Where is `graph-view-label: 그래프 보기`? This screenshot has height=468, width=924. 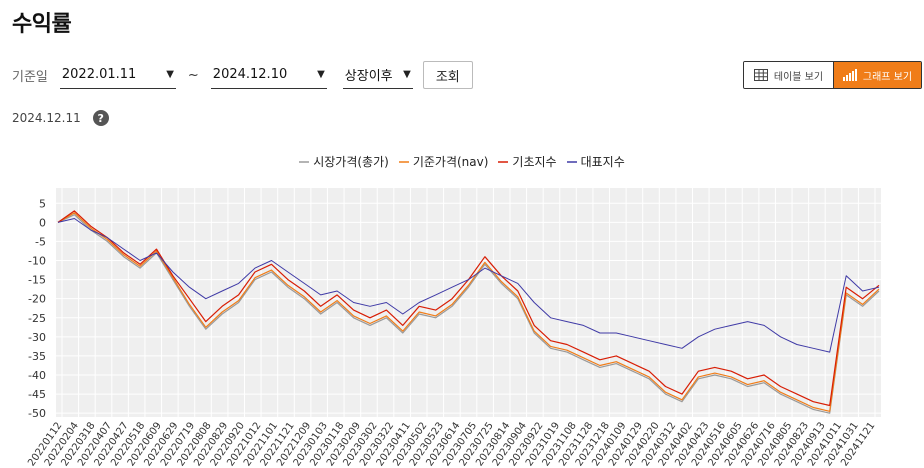 graph-view-label: 그래프 보기 is located at coordinates (887, 77).